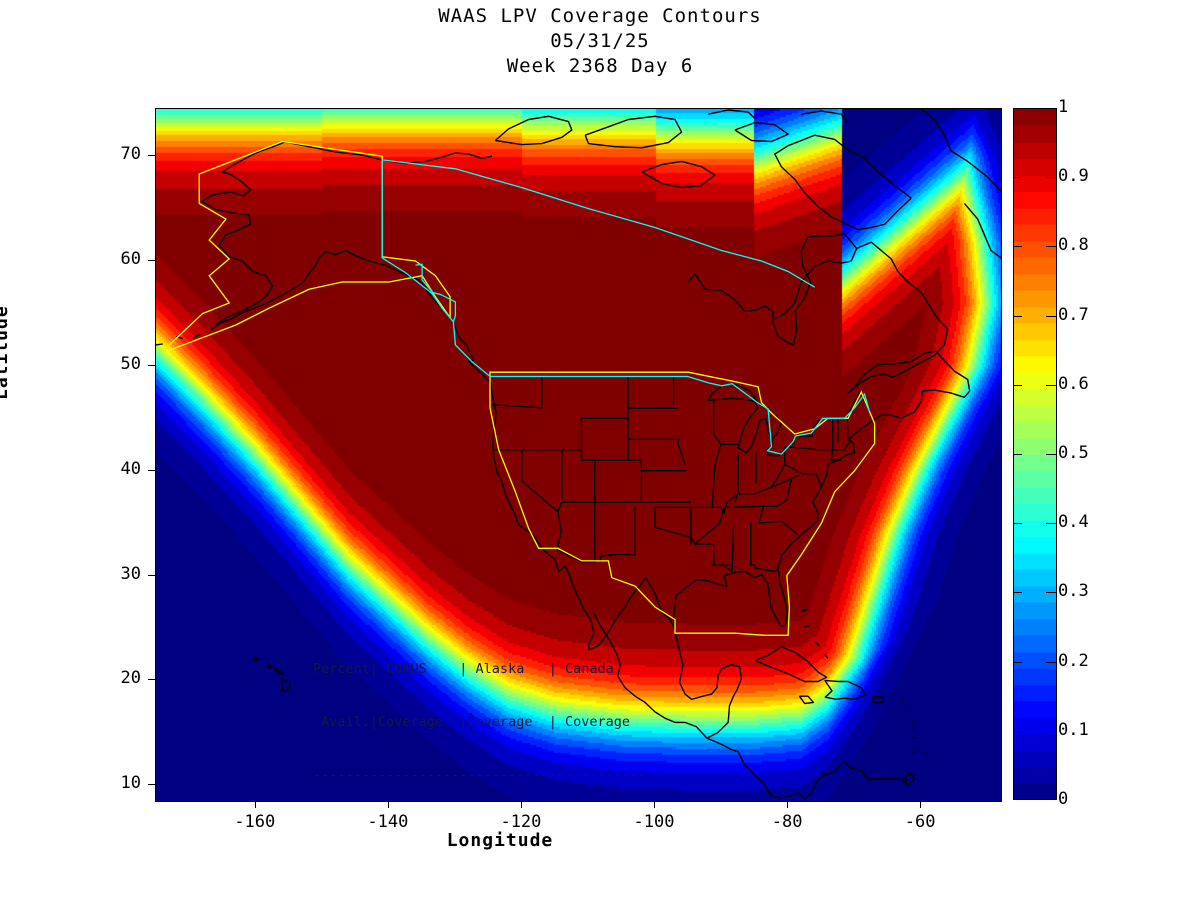 The width and height of the screenshot is (1200, 900). I want to click on title-line-2: 05/31/25, so click(600, 41).